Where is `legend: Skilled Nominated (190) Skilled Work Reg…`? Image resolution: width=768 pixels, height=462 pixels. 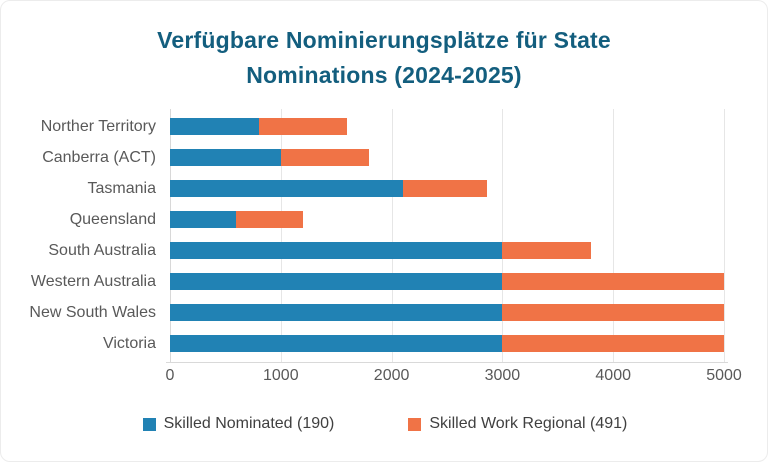
legend: Skilled Nominated (190) Skilled Work Reg… is located at coordinates (384, 424).